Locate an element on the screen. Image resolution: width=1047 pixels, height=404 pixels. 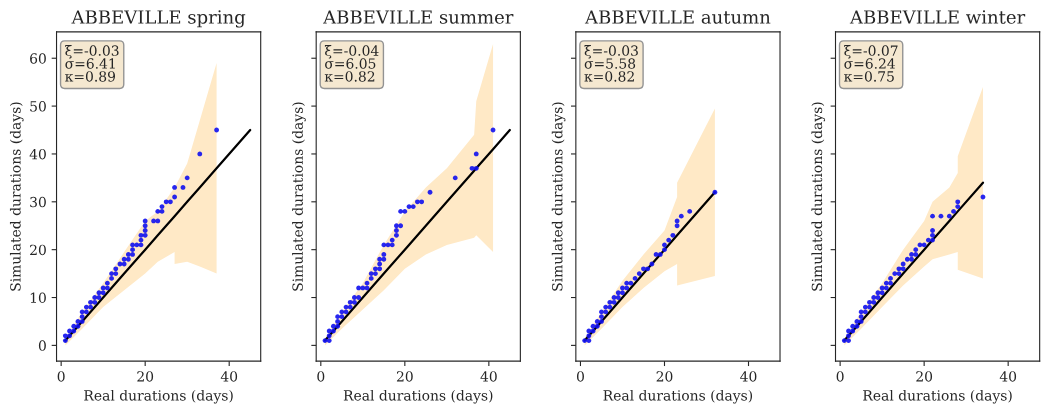
chart-title: ABBEVILLE autumn is located at coordinates (677, 17).